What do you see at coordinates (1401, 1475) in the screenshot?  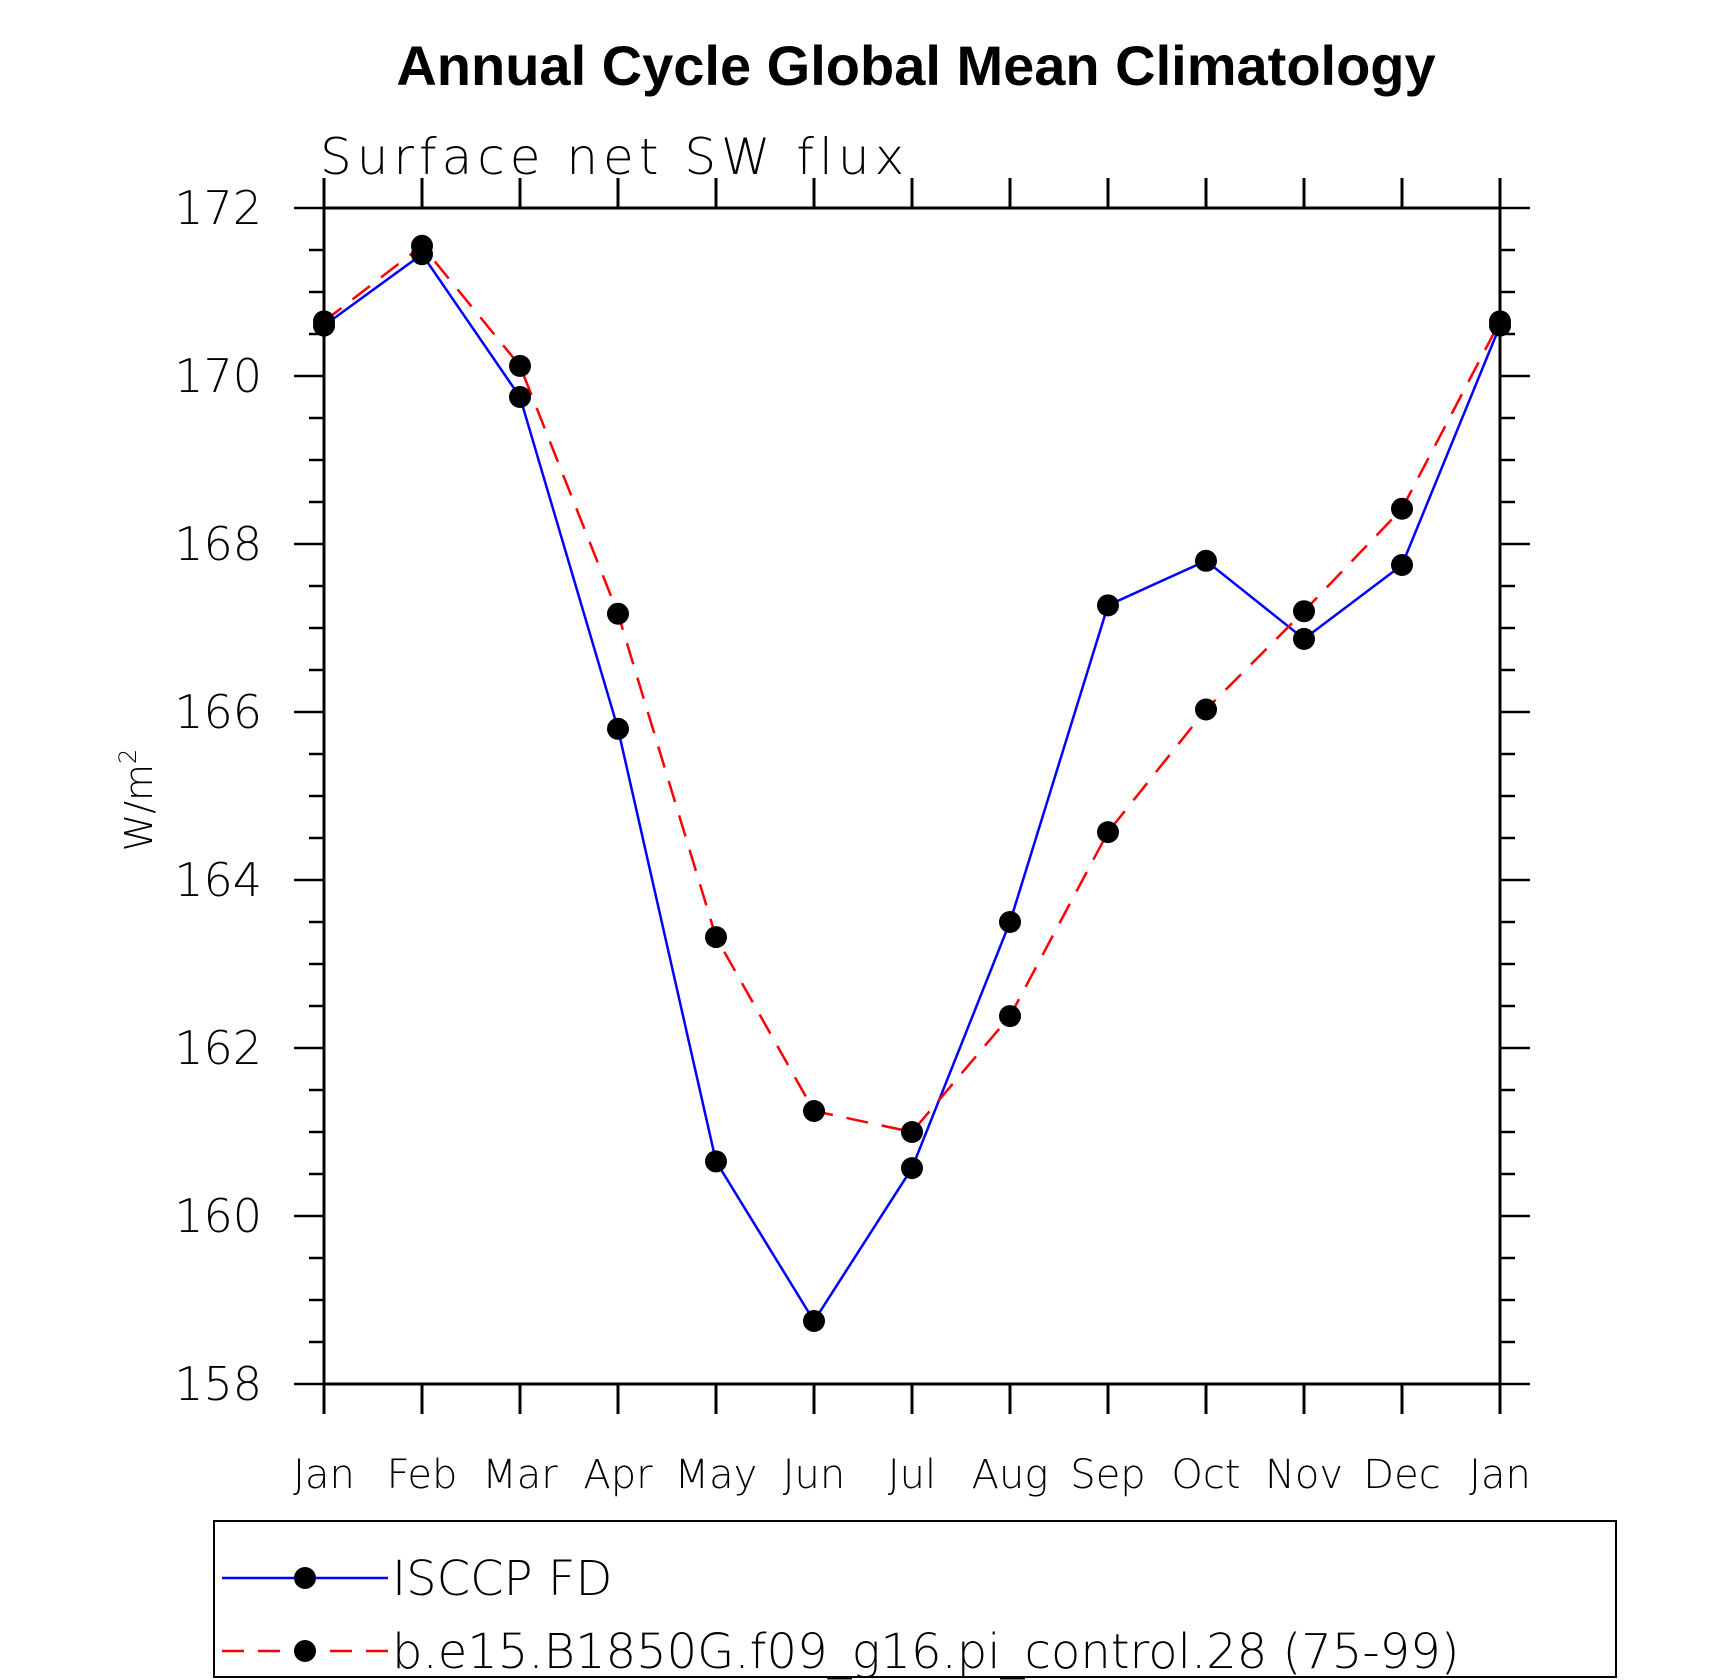 I see `x-tick-label: Dec` at bounding box center [1401, 1475].